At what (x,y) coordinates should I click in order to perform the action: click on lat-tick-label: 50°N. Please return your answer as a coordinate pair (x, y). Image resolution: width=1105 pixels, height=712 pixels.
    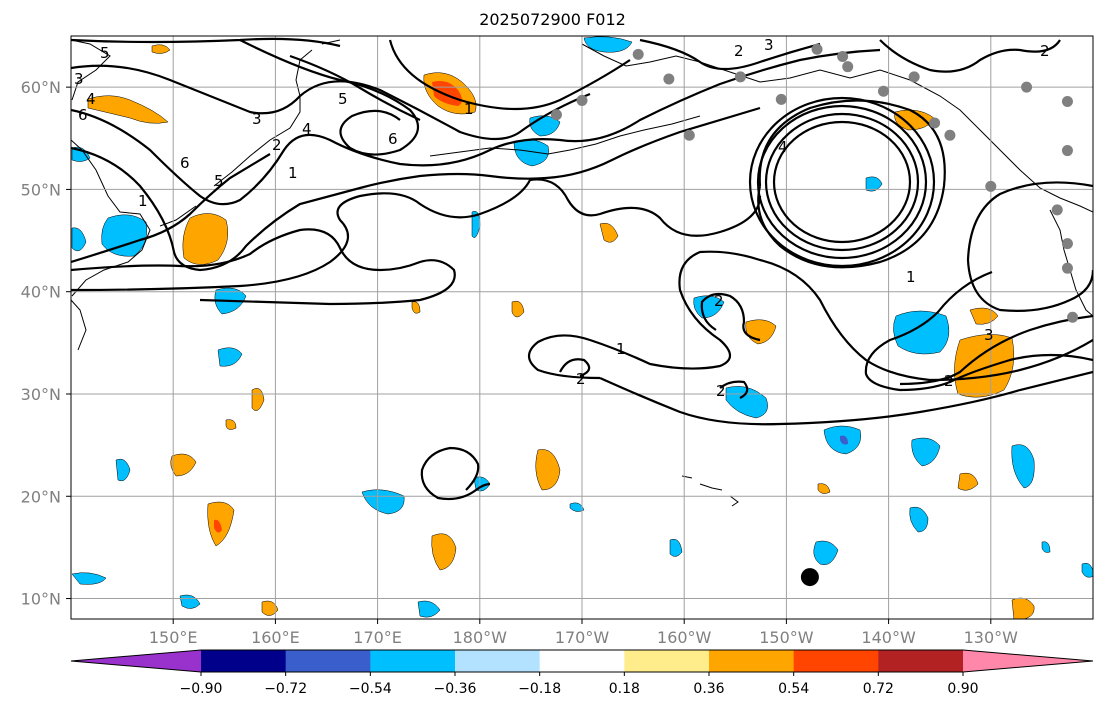
    Looking at the image, I should click on (41, 189).